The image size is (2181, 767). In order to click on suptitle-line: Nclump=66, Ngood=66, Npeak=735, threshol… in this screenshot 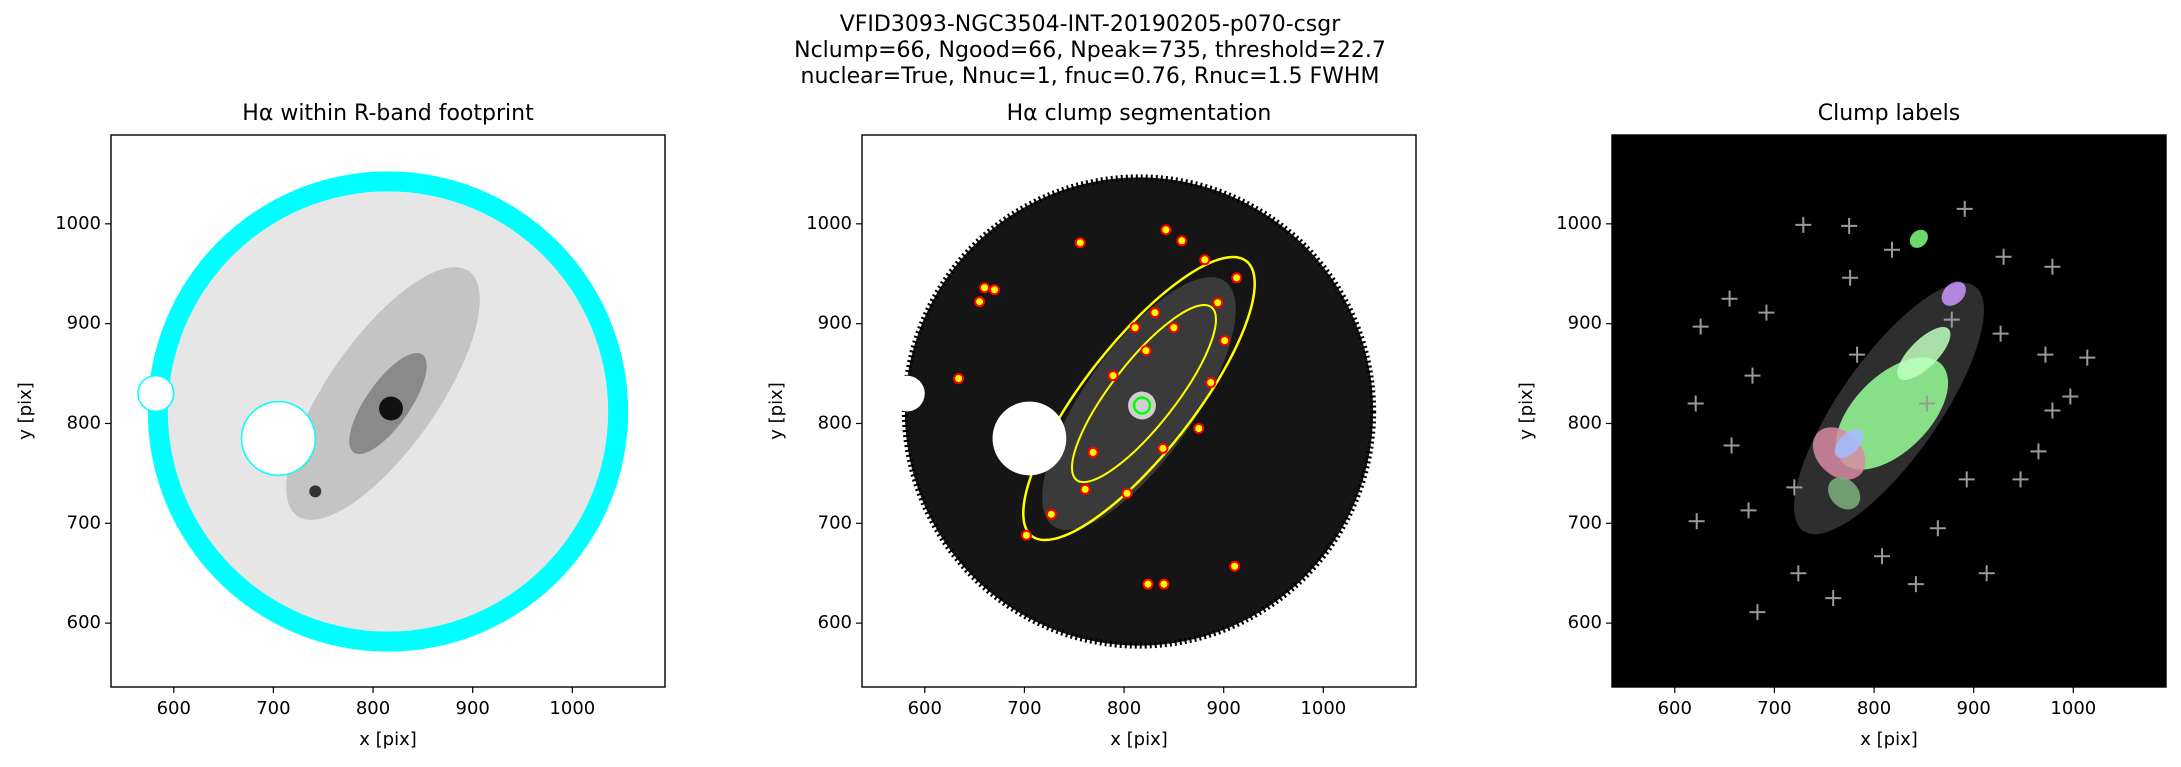, I will do `click(1090, 50)`.